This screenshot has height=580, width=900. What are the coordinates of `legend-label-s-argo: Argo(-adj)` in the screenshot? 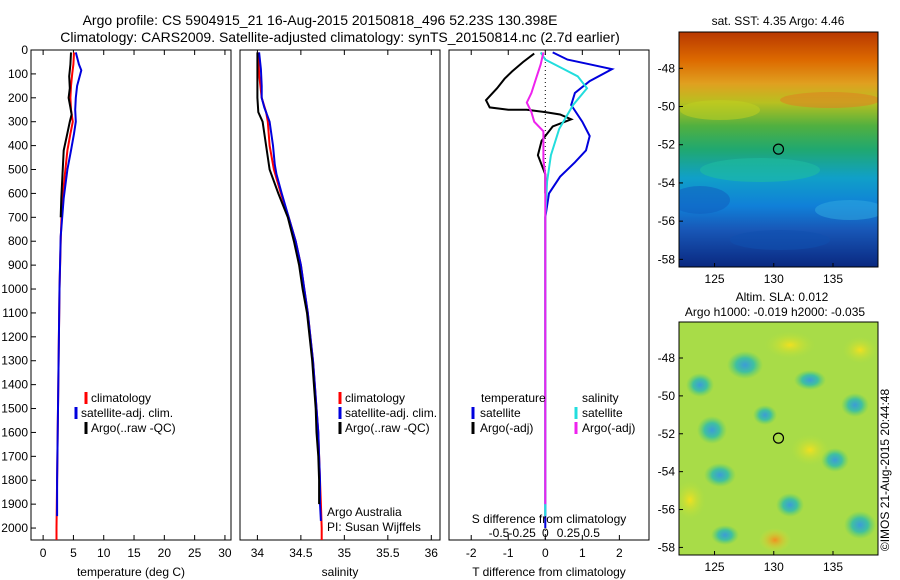 It's located at (608, 428).